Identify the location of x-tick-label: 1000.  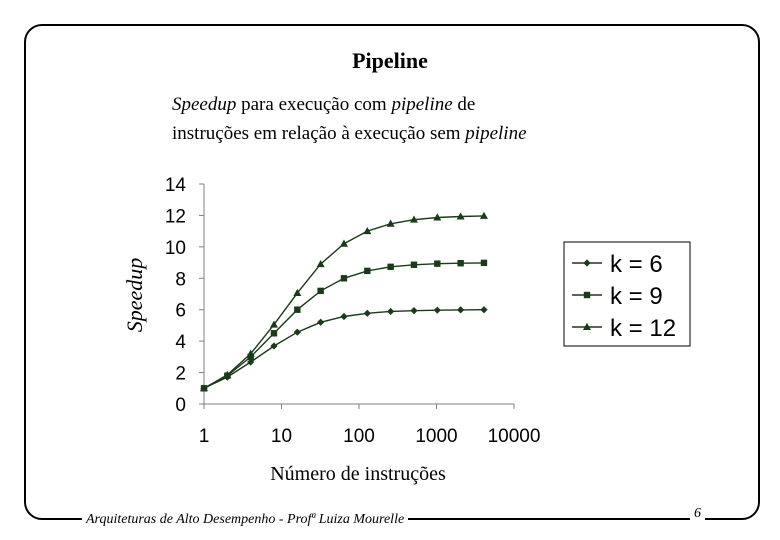
(436, 436).